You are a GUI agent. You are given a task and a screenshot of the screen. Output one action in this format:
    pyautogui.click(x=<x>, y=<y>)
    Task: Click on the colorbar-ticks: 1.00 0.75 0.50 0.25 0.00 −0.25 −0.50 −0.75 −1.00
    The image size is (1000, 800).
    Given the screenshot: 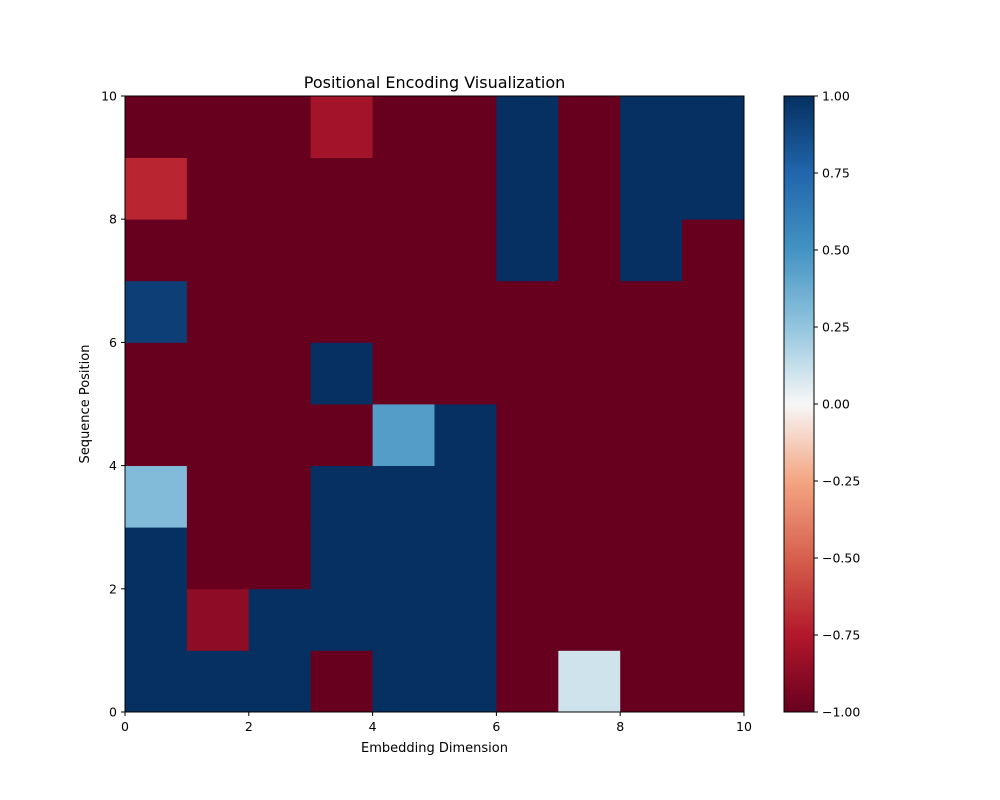 What is the action you would take?
    pyautogui.click(x=837, y=404)
    